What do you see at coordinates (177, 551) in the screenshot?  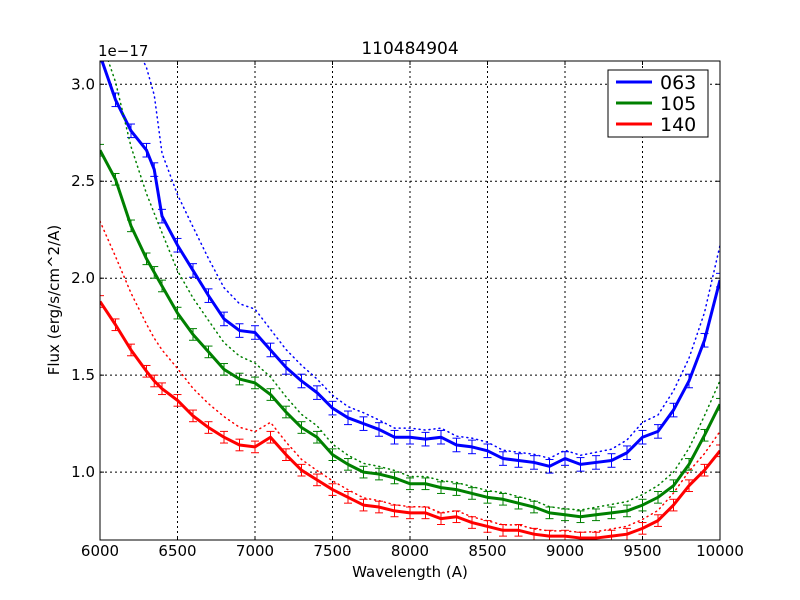 I see `x-tick-label: 6500` at bounding box center [177, 551].